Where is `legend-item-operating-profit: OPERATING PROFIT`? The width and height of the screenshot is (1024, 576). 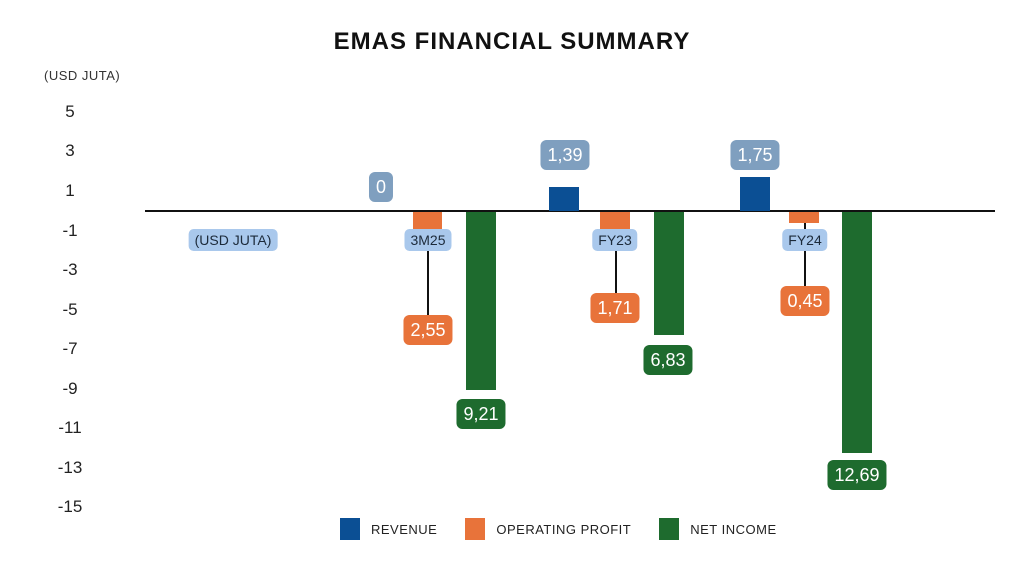
legend-item-operating-profit: OPERATING PROFIT is located at coordinates (548, 529).